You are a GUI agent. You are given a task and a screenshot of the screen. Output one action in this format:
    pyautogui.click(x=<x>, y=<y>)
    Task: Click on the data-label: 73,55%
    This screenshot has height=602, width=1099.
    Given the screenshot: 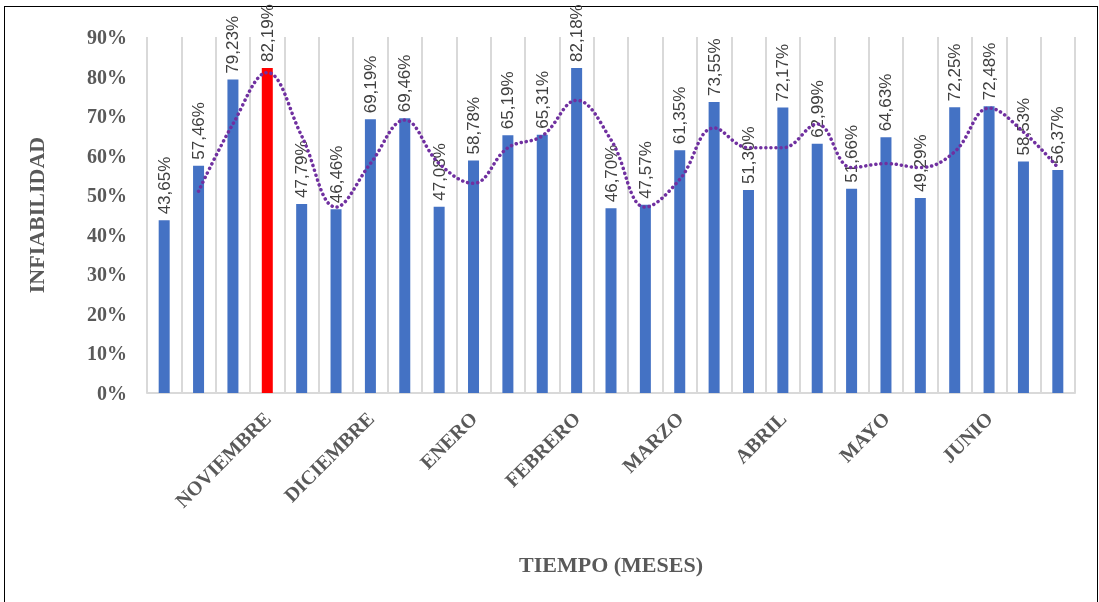 What is the action you would take?
    pyautogui.click(x=714, y=67)
    